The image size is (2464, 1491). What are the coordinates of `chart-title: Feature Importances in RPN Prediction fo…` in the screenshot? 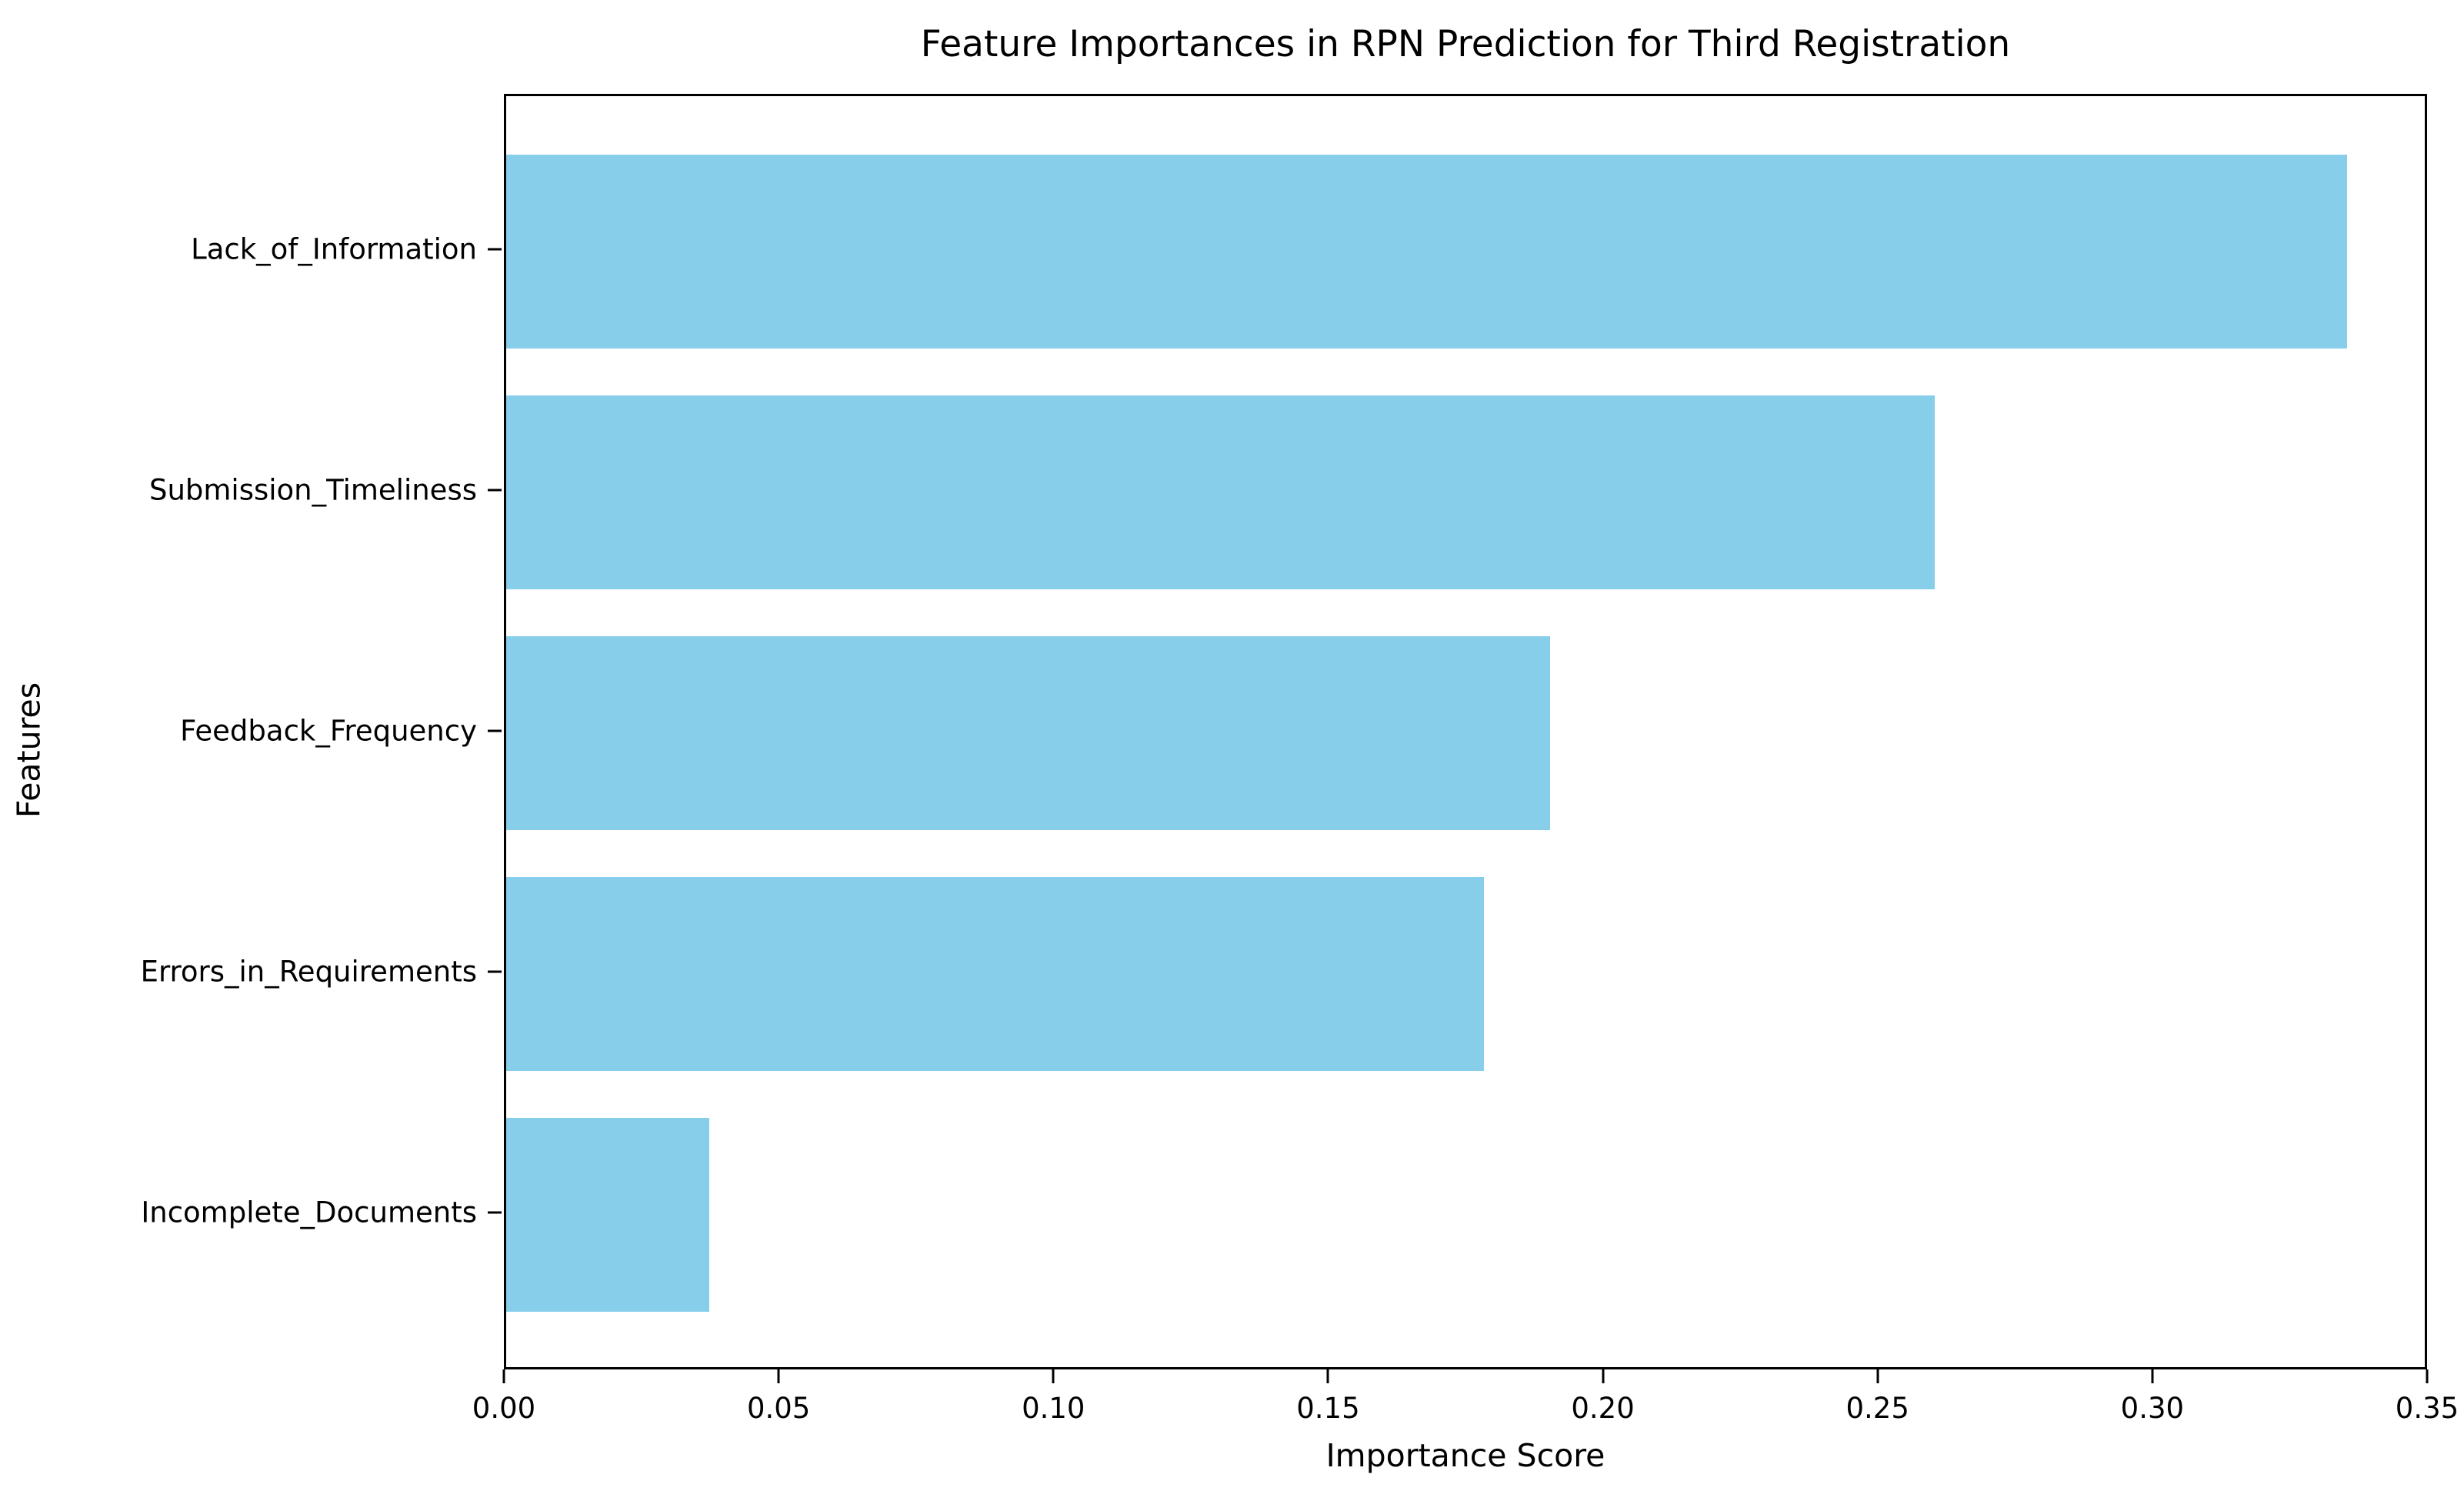 It's located at (1466, 44).